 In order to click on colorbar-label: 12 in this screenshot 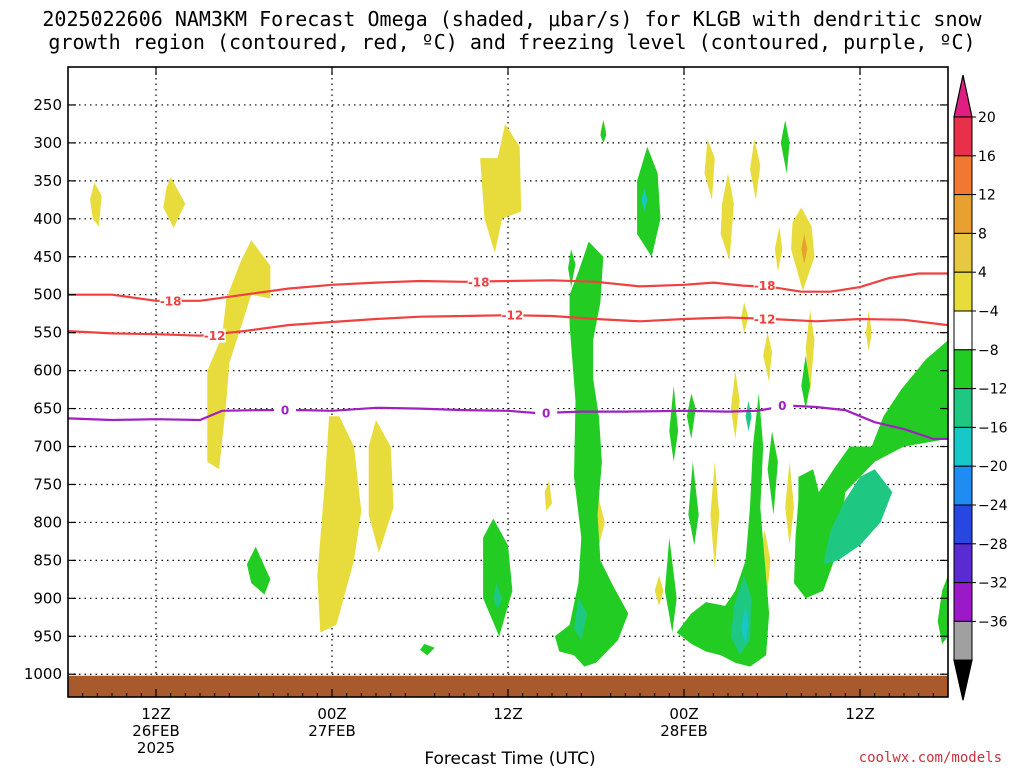, I will do `click(987, 196)`.